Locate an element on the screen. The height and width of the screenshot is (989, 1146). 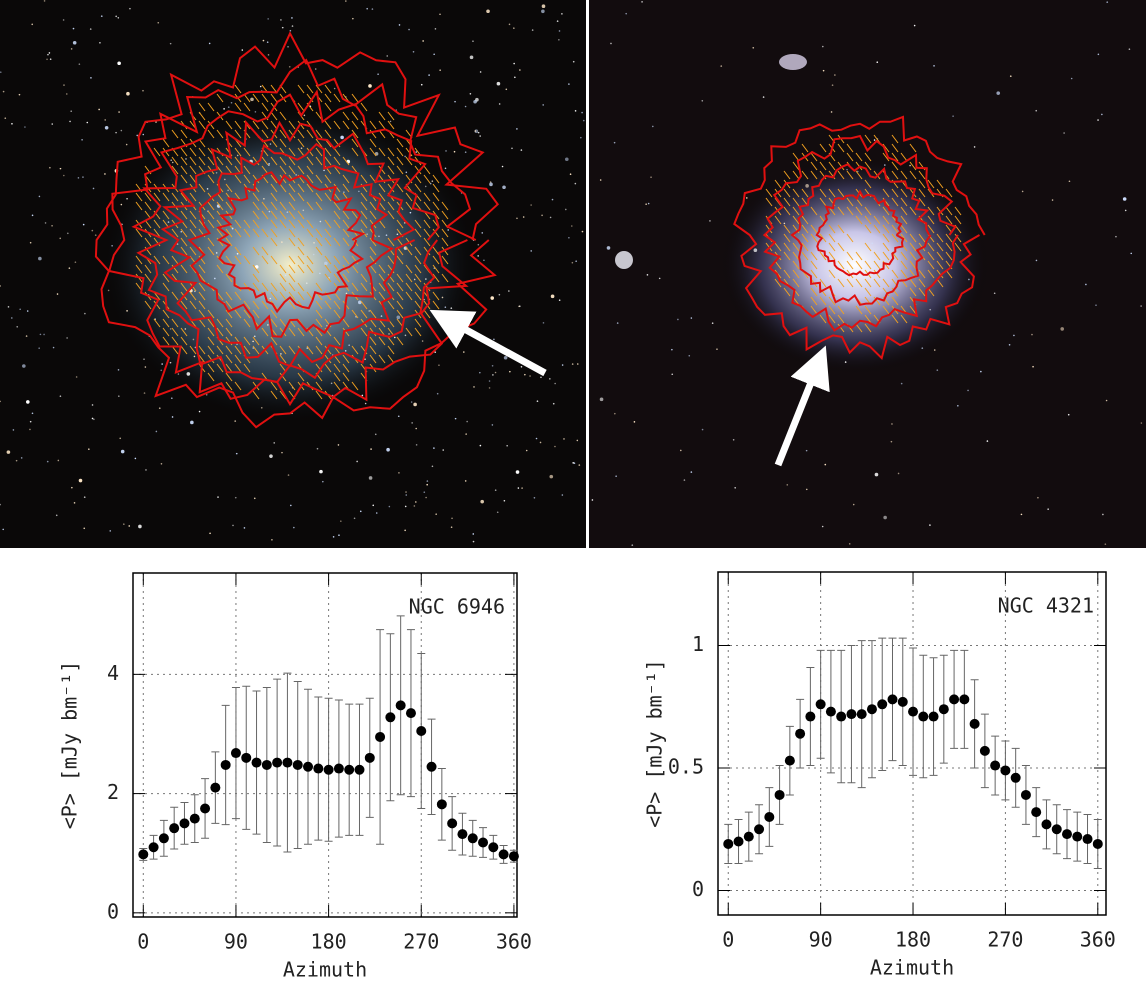
y-tick-label: 2 is located at coordinates (113, 792).